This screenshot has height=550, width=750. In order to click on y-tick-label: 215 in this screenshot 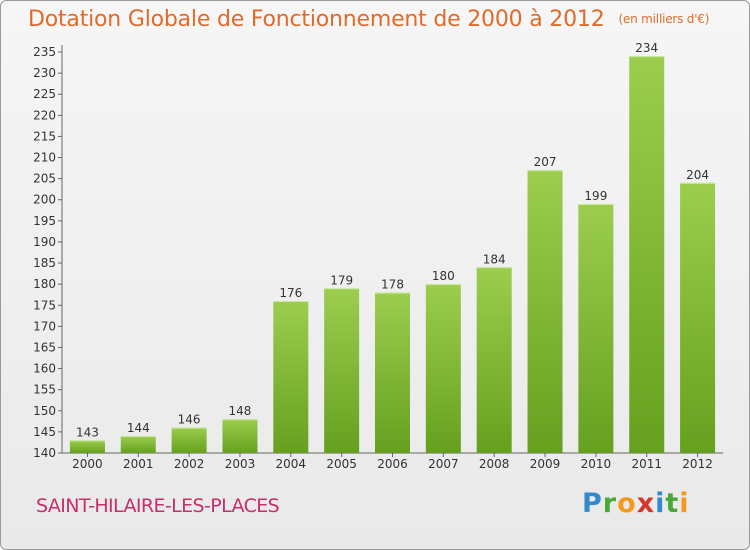, I will do `click(44, 136)`.